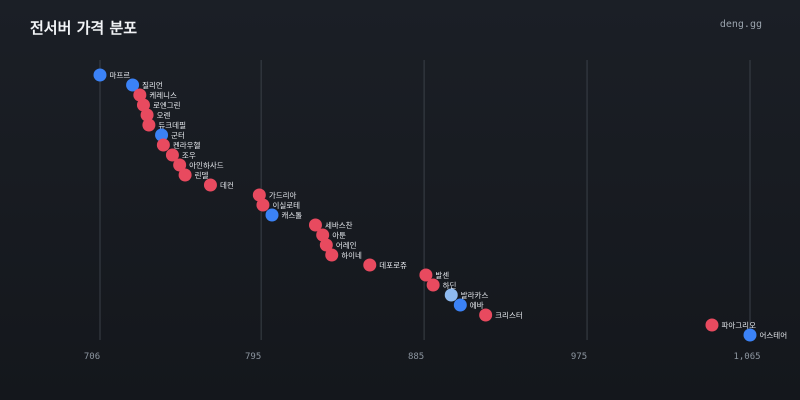 The height and width of the screenshot is (400, 800). I want to click on brand-label: deng.gg, so click(740, 24).